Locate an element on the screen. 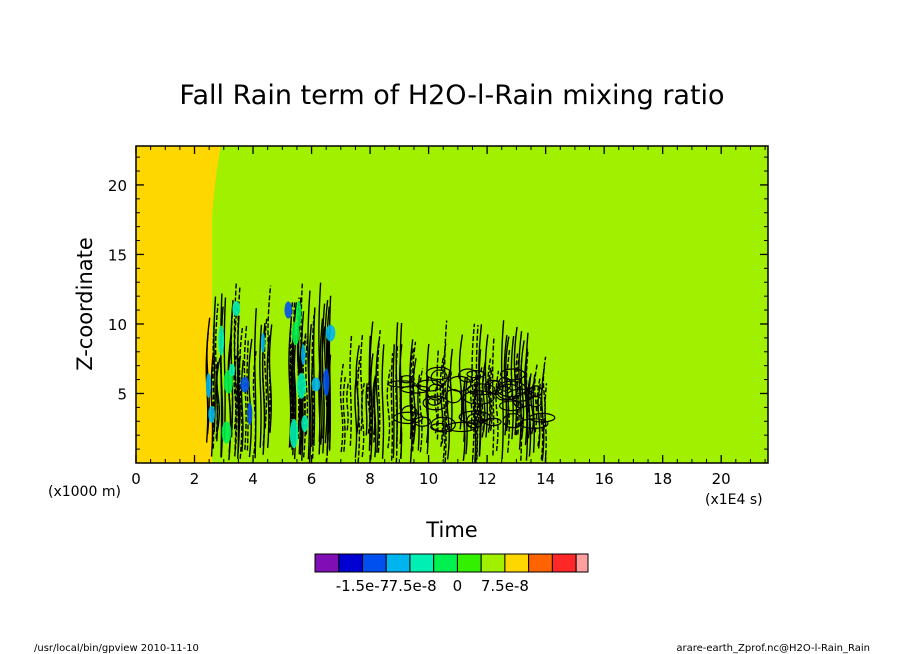 This screenshot has width=904, height=654. footer-right: arare-earth_Zprof.nc@H2O-l-Rain_Rain is located at coordinates (773, 648).